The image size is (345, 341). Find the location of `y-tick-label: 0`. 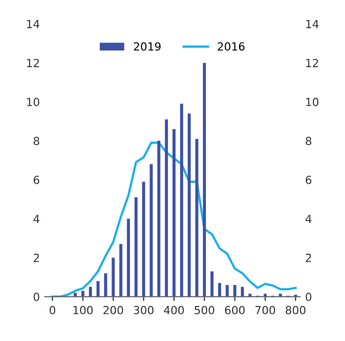

y-tick-label: 0 is located at coordinates (37, 297).